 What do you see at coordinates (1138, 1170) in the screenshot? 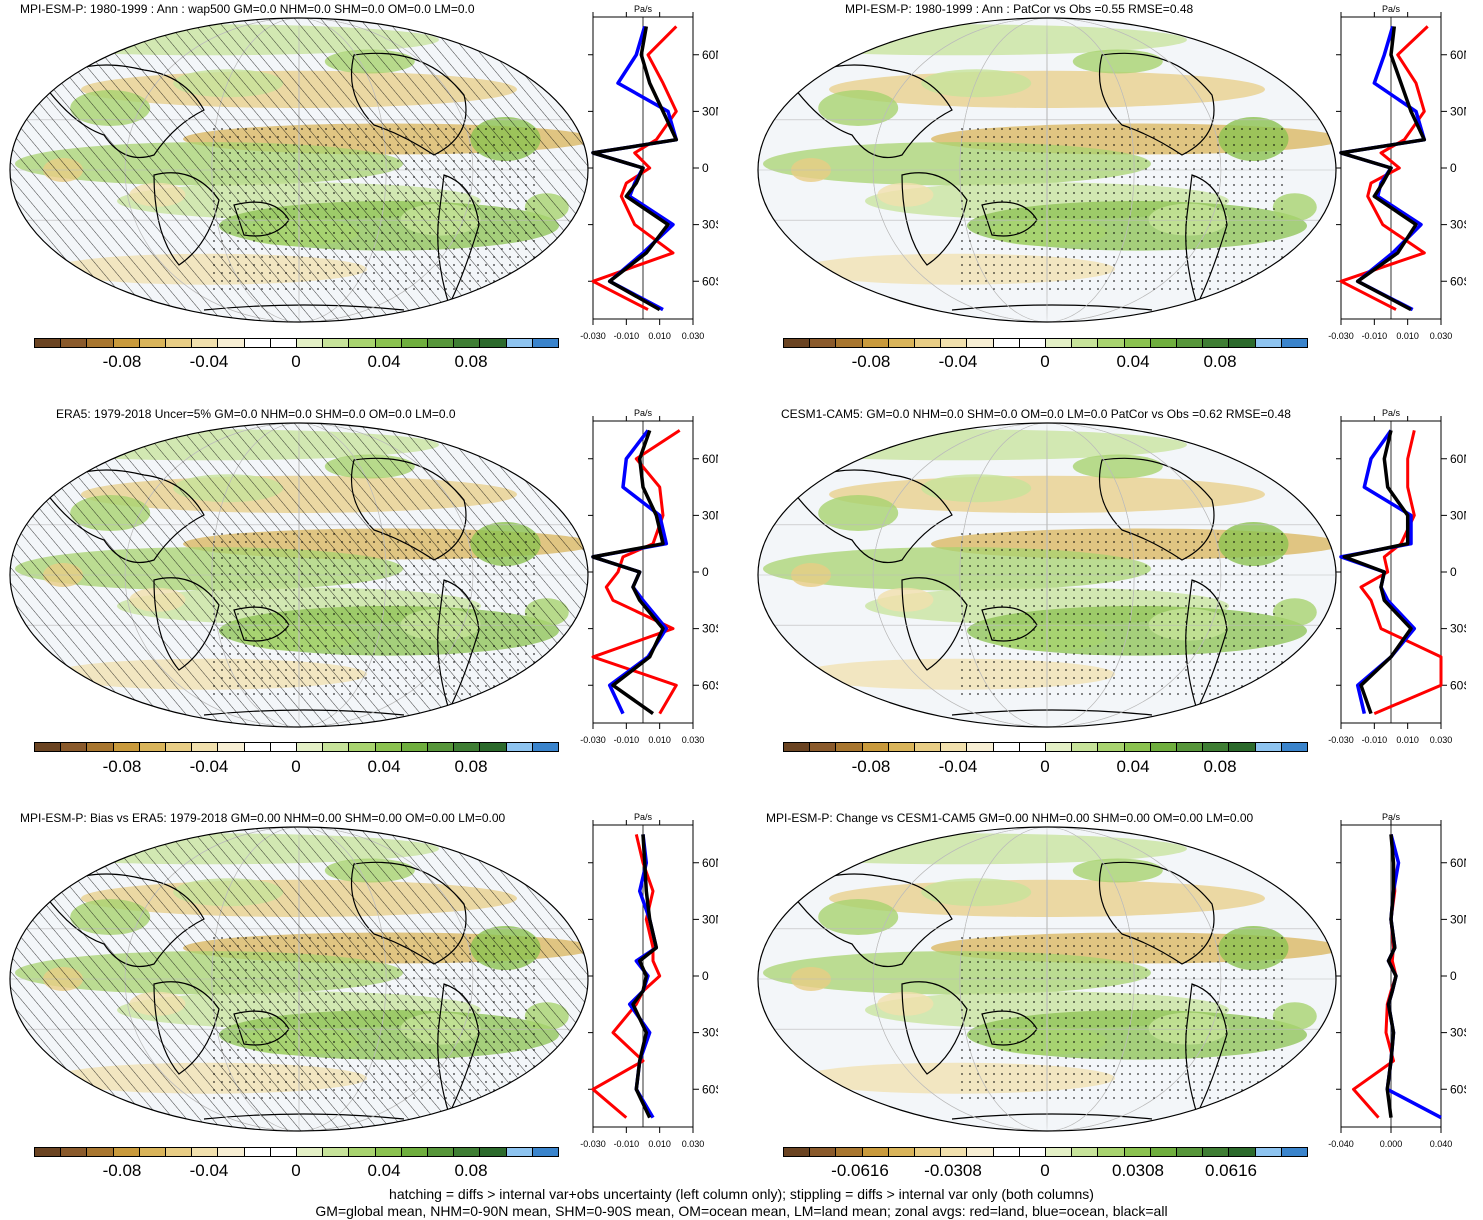
I see `colorbar-tick: 0.0308` at bounding box center [1138, 1170].